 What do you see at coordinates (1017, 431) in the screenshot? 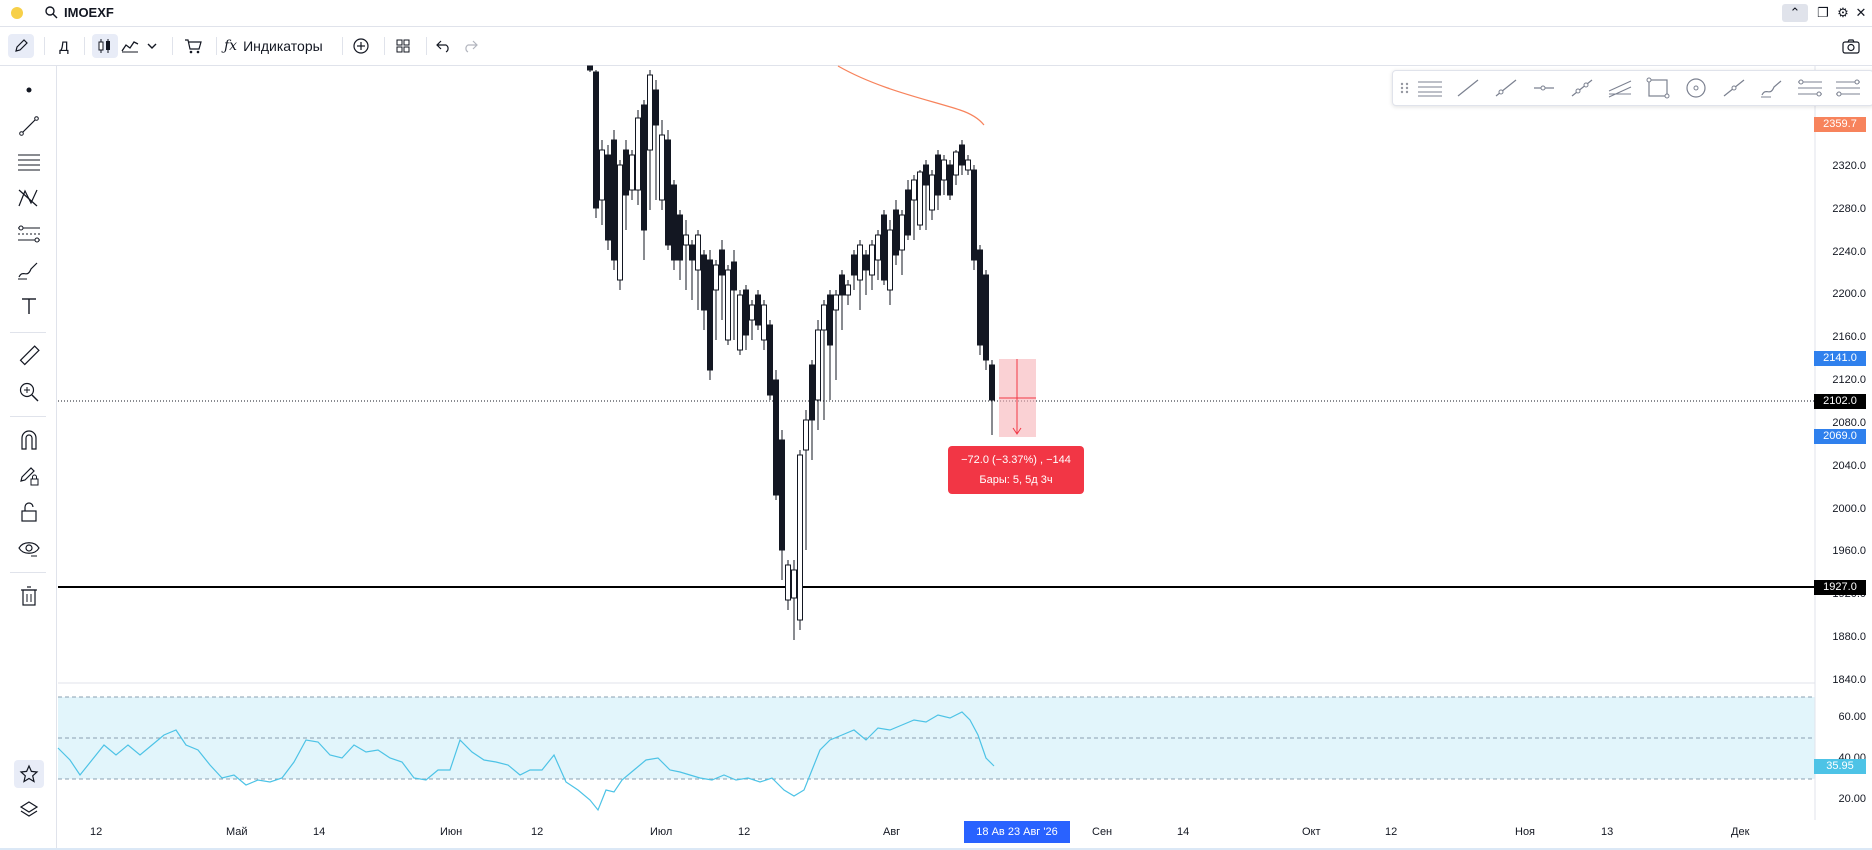
I see `measure-arrow-head` at bounding box center [1017, 431].